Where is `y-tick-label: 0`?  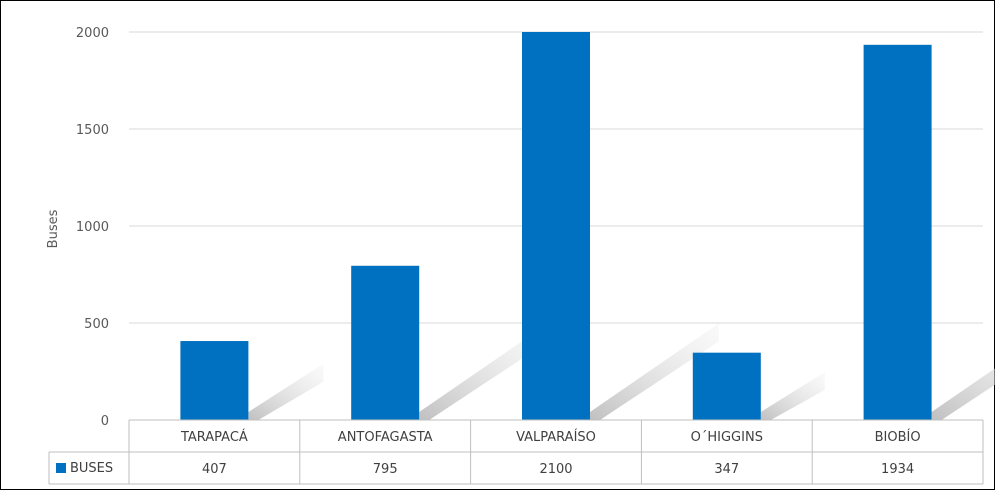
y-tick-label: 0 is located at coordinates (105, 421).